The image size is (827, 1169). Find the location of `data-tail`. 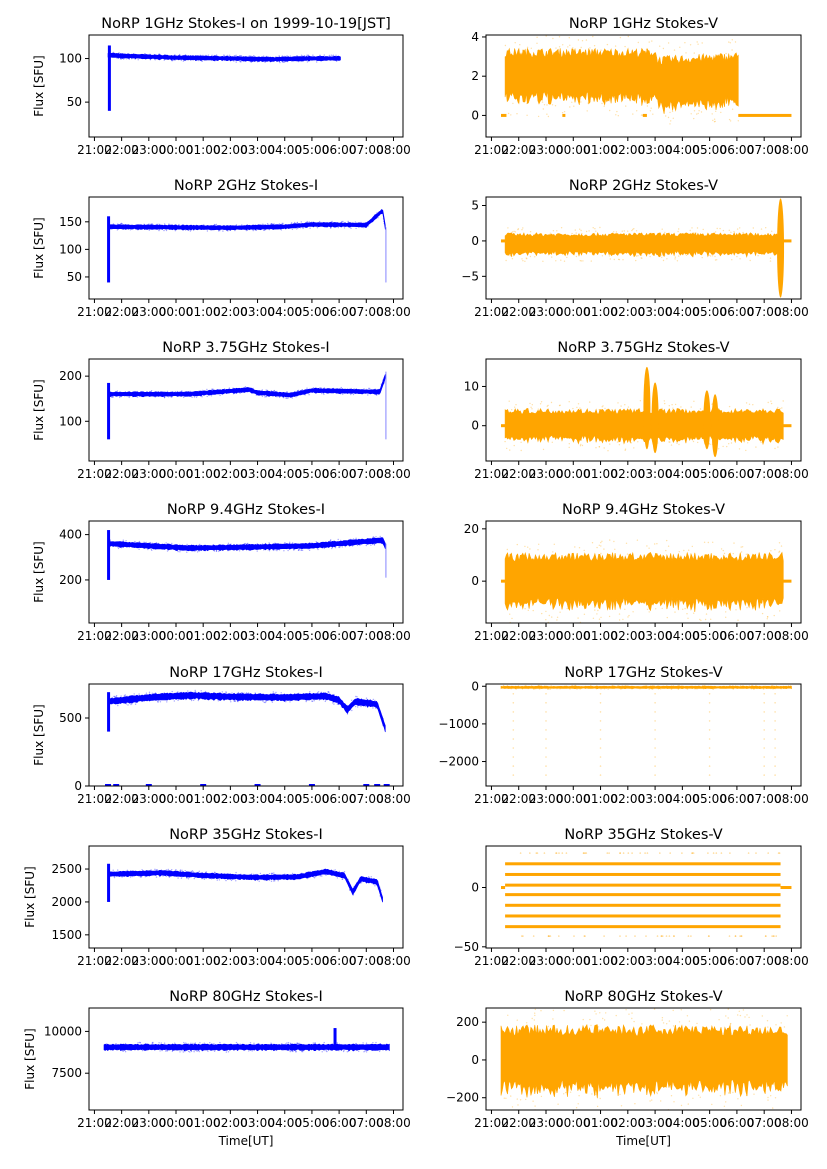

data-tail is located at coordinates (386, 255).